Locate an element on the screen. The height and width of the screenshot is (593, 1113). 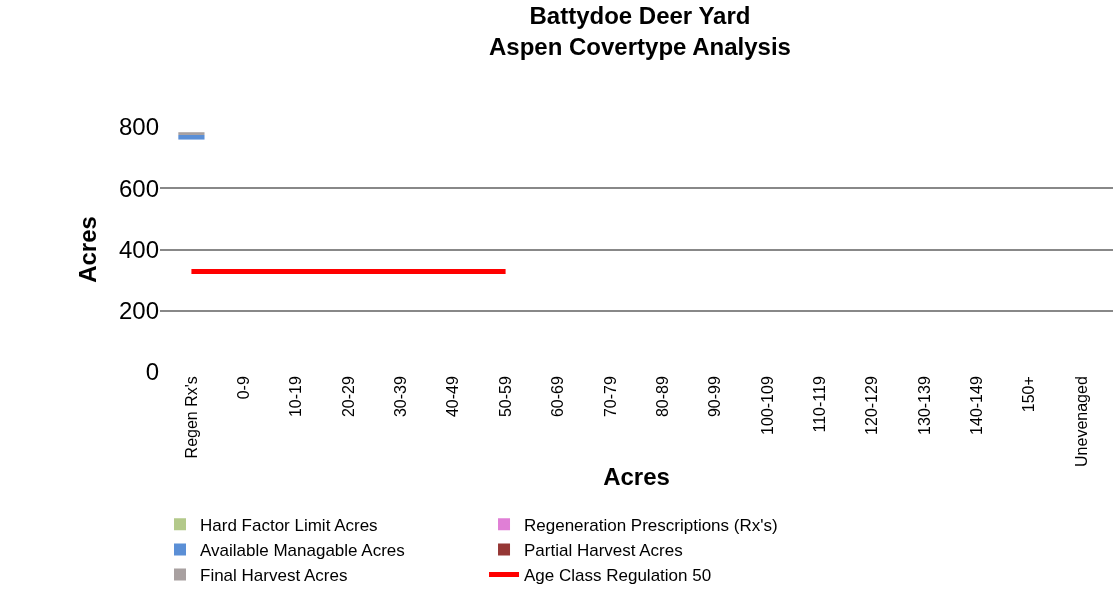
chart-title: Battydoe Deer Yard Aspen Covertype Analysis is located at coordinates (640, 30).